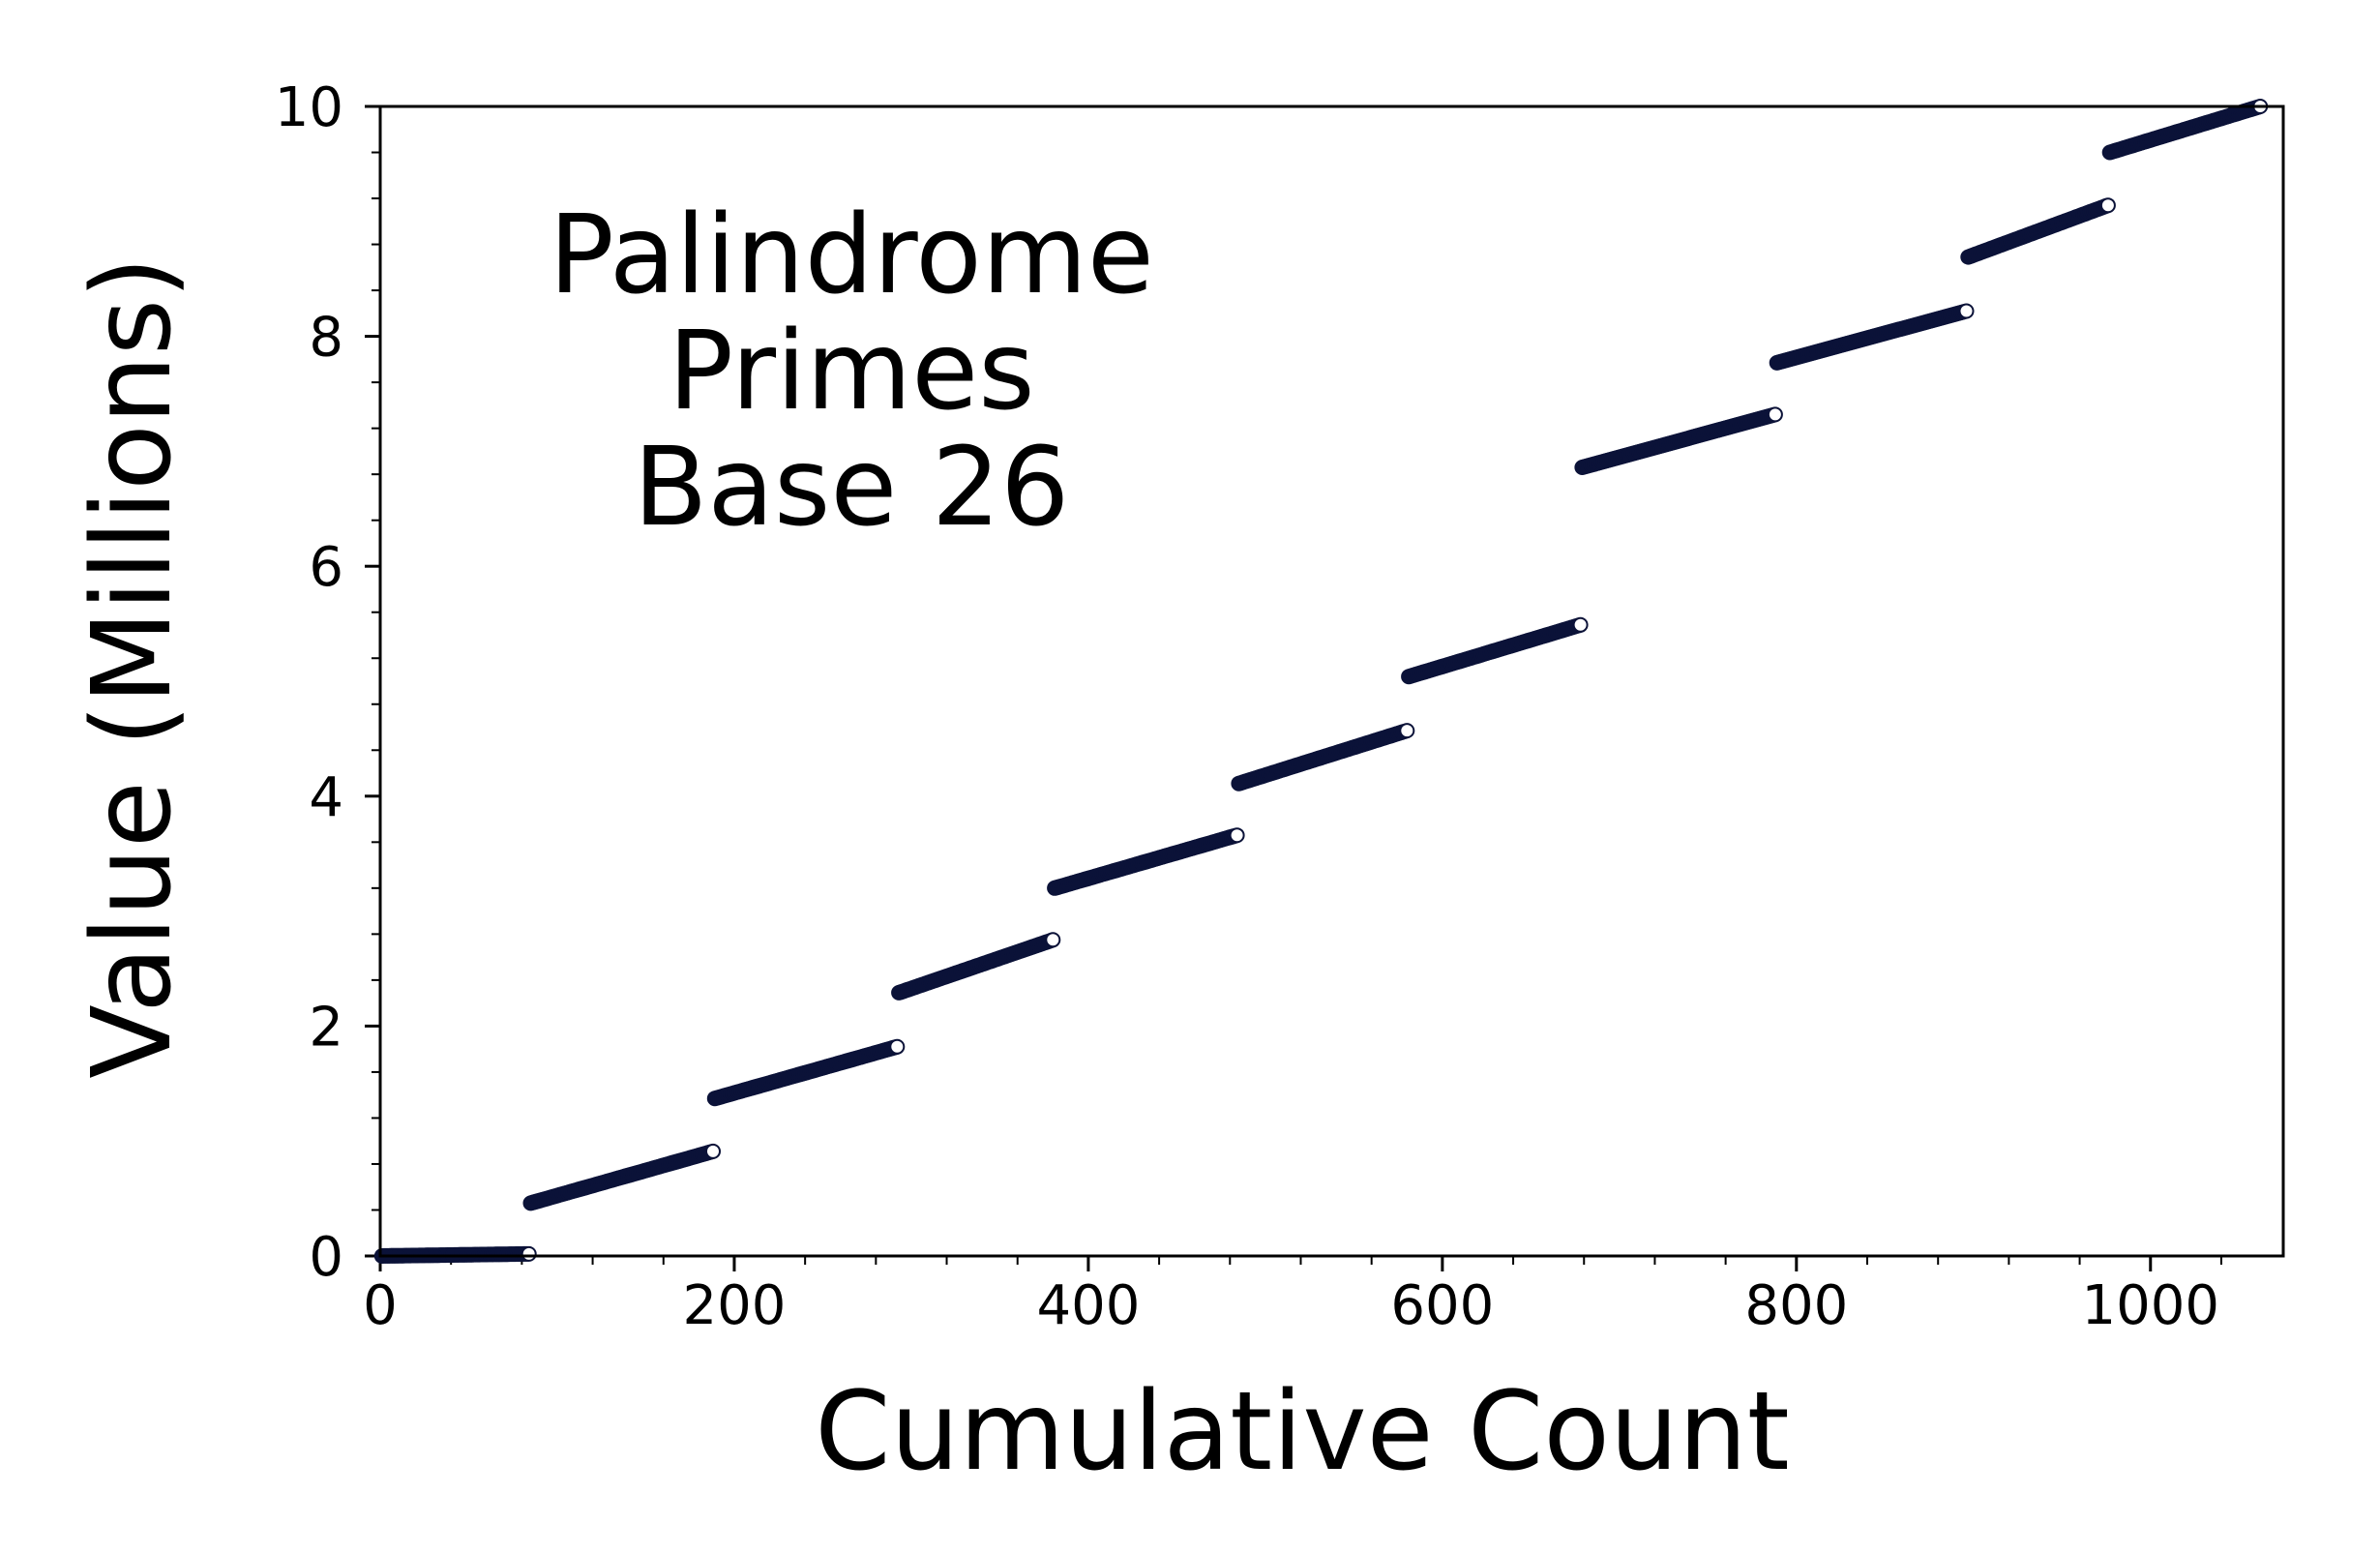  What do you see at coordinates (309, 107) in the screenshot?
I see `y-tick-label: 10` at bounding box center [309, 107].